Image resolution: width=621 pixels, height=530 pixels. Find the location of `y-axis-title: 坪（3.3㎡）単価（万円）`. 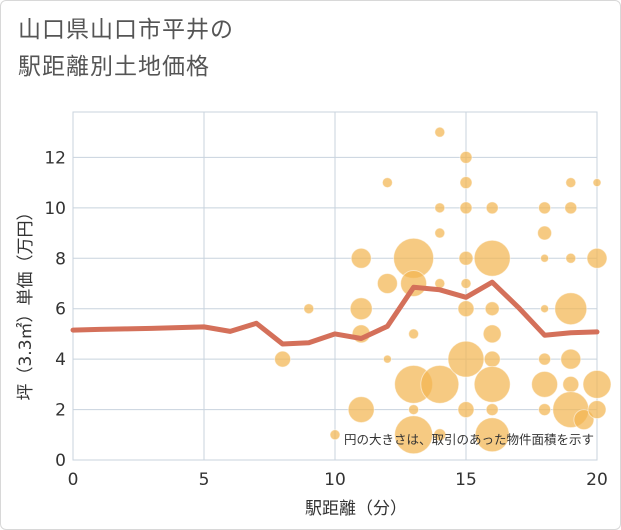

y-axis-title: 坪（3.3㎡）単価（万円） is located at coordinates (26, 301).